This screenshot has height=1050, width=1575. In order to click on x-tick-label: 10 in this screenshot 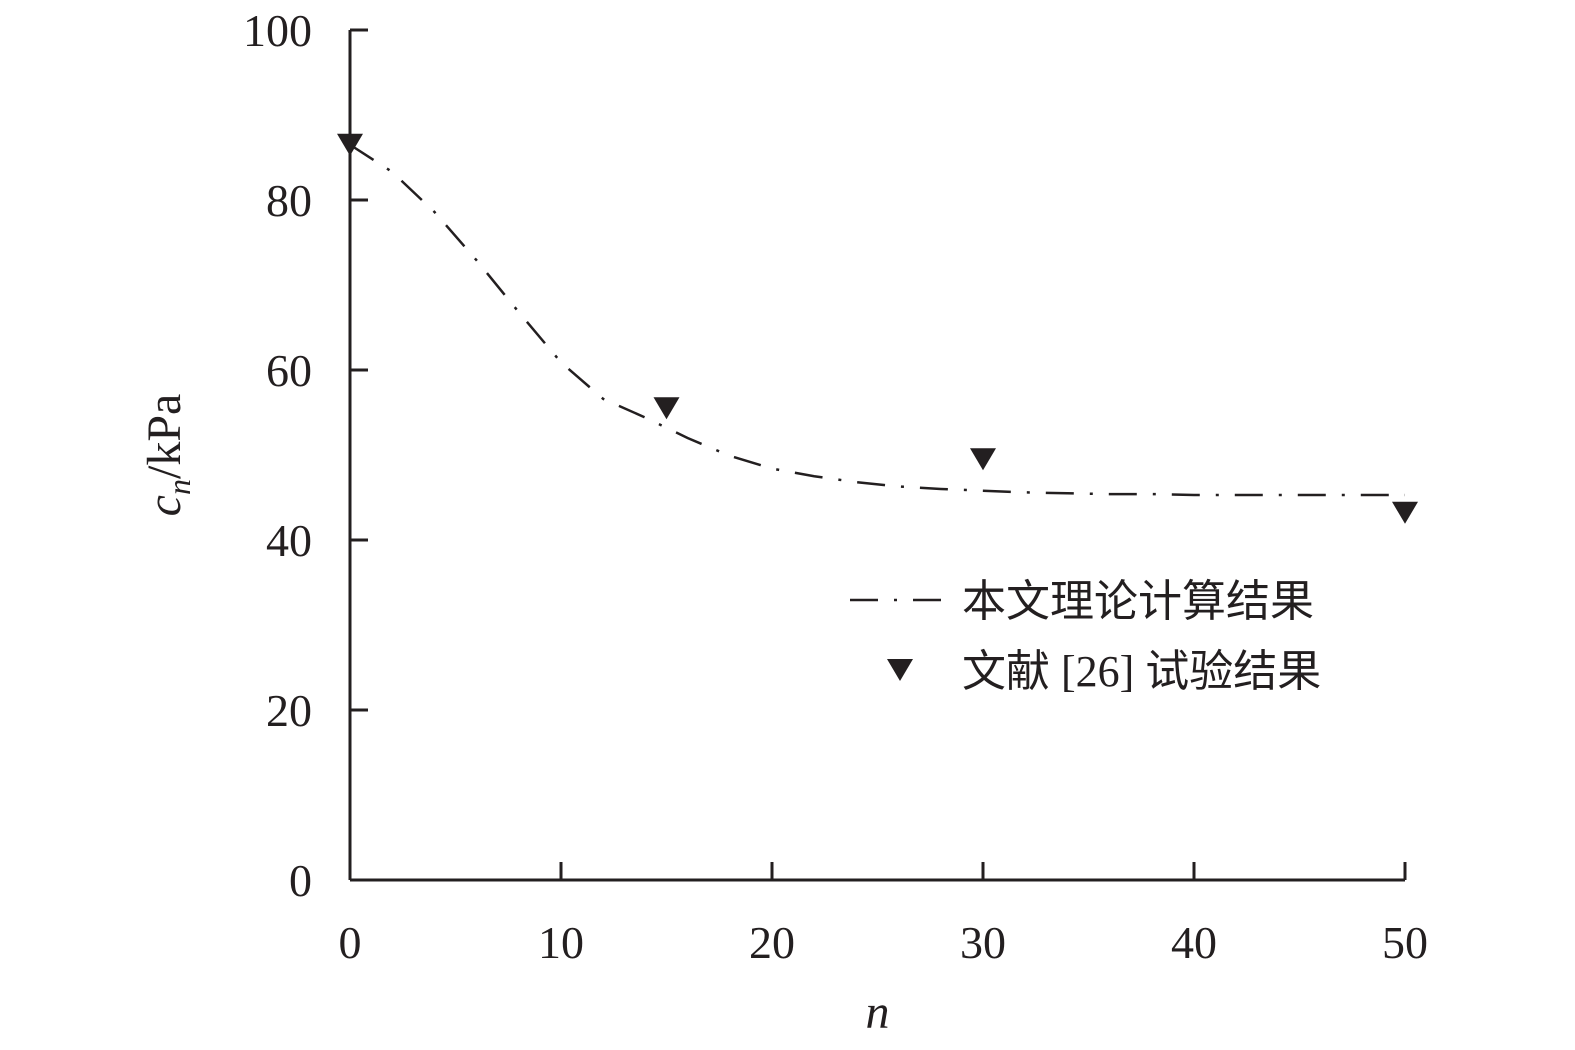, I will do `click(561, 942)`.